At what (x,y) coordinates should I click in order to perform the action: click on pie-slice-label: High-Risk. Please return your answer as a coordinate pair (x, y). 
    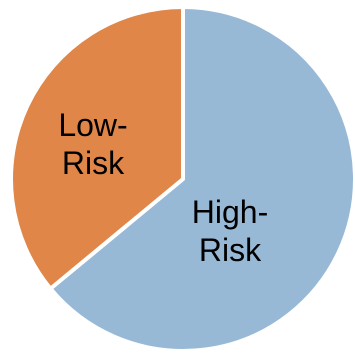
    Looking at the image, I should click on (230, 231).